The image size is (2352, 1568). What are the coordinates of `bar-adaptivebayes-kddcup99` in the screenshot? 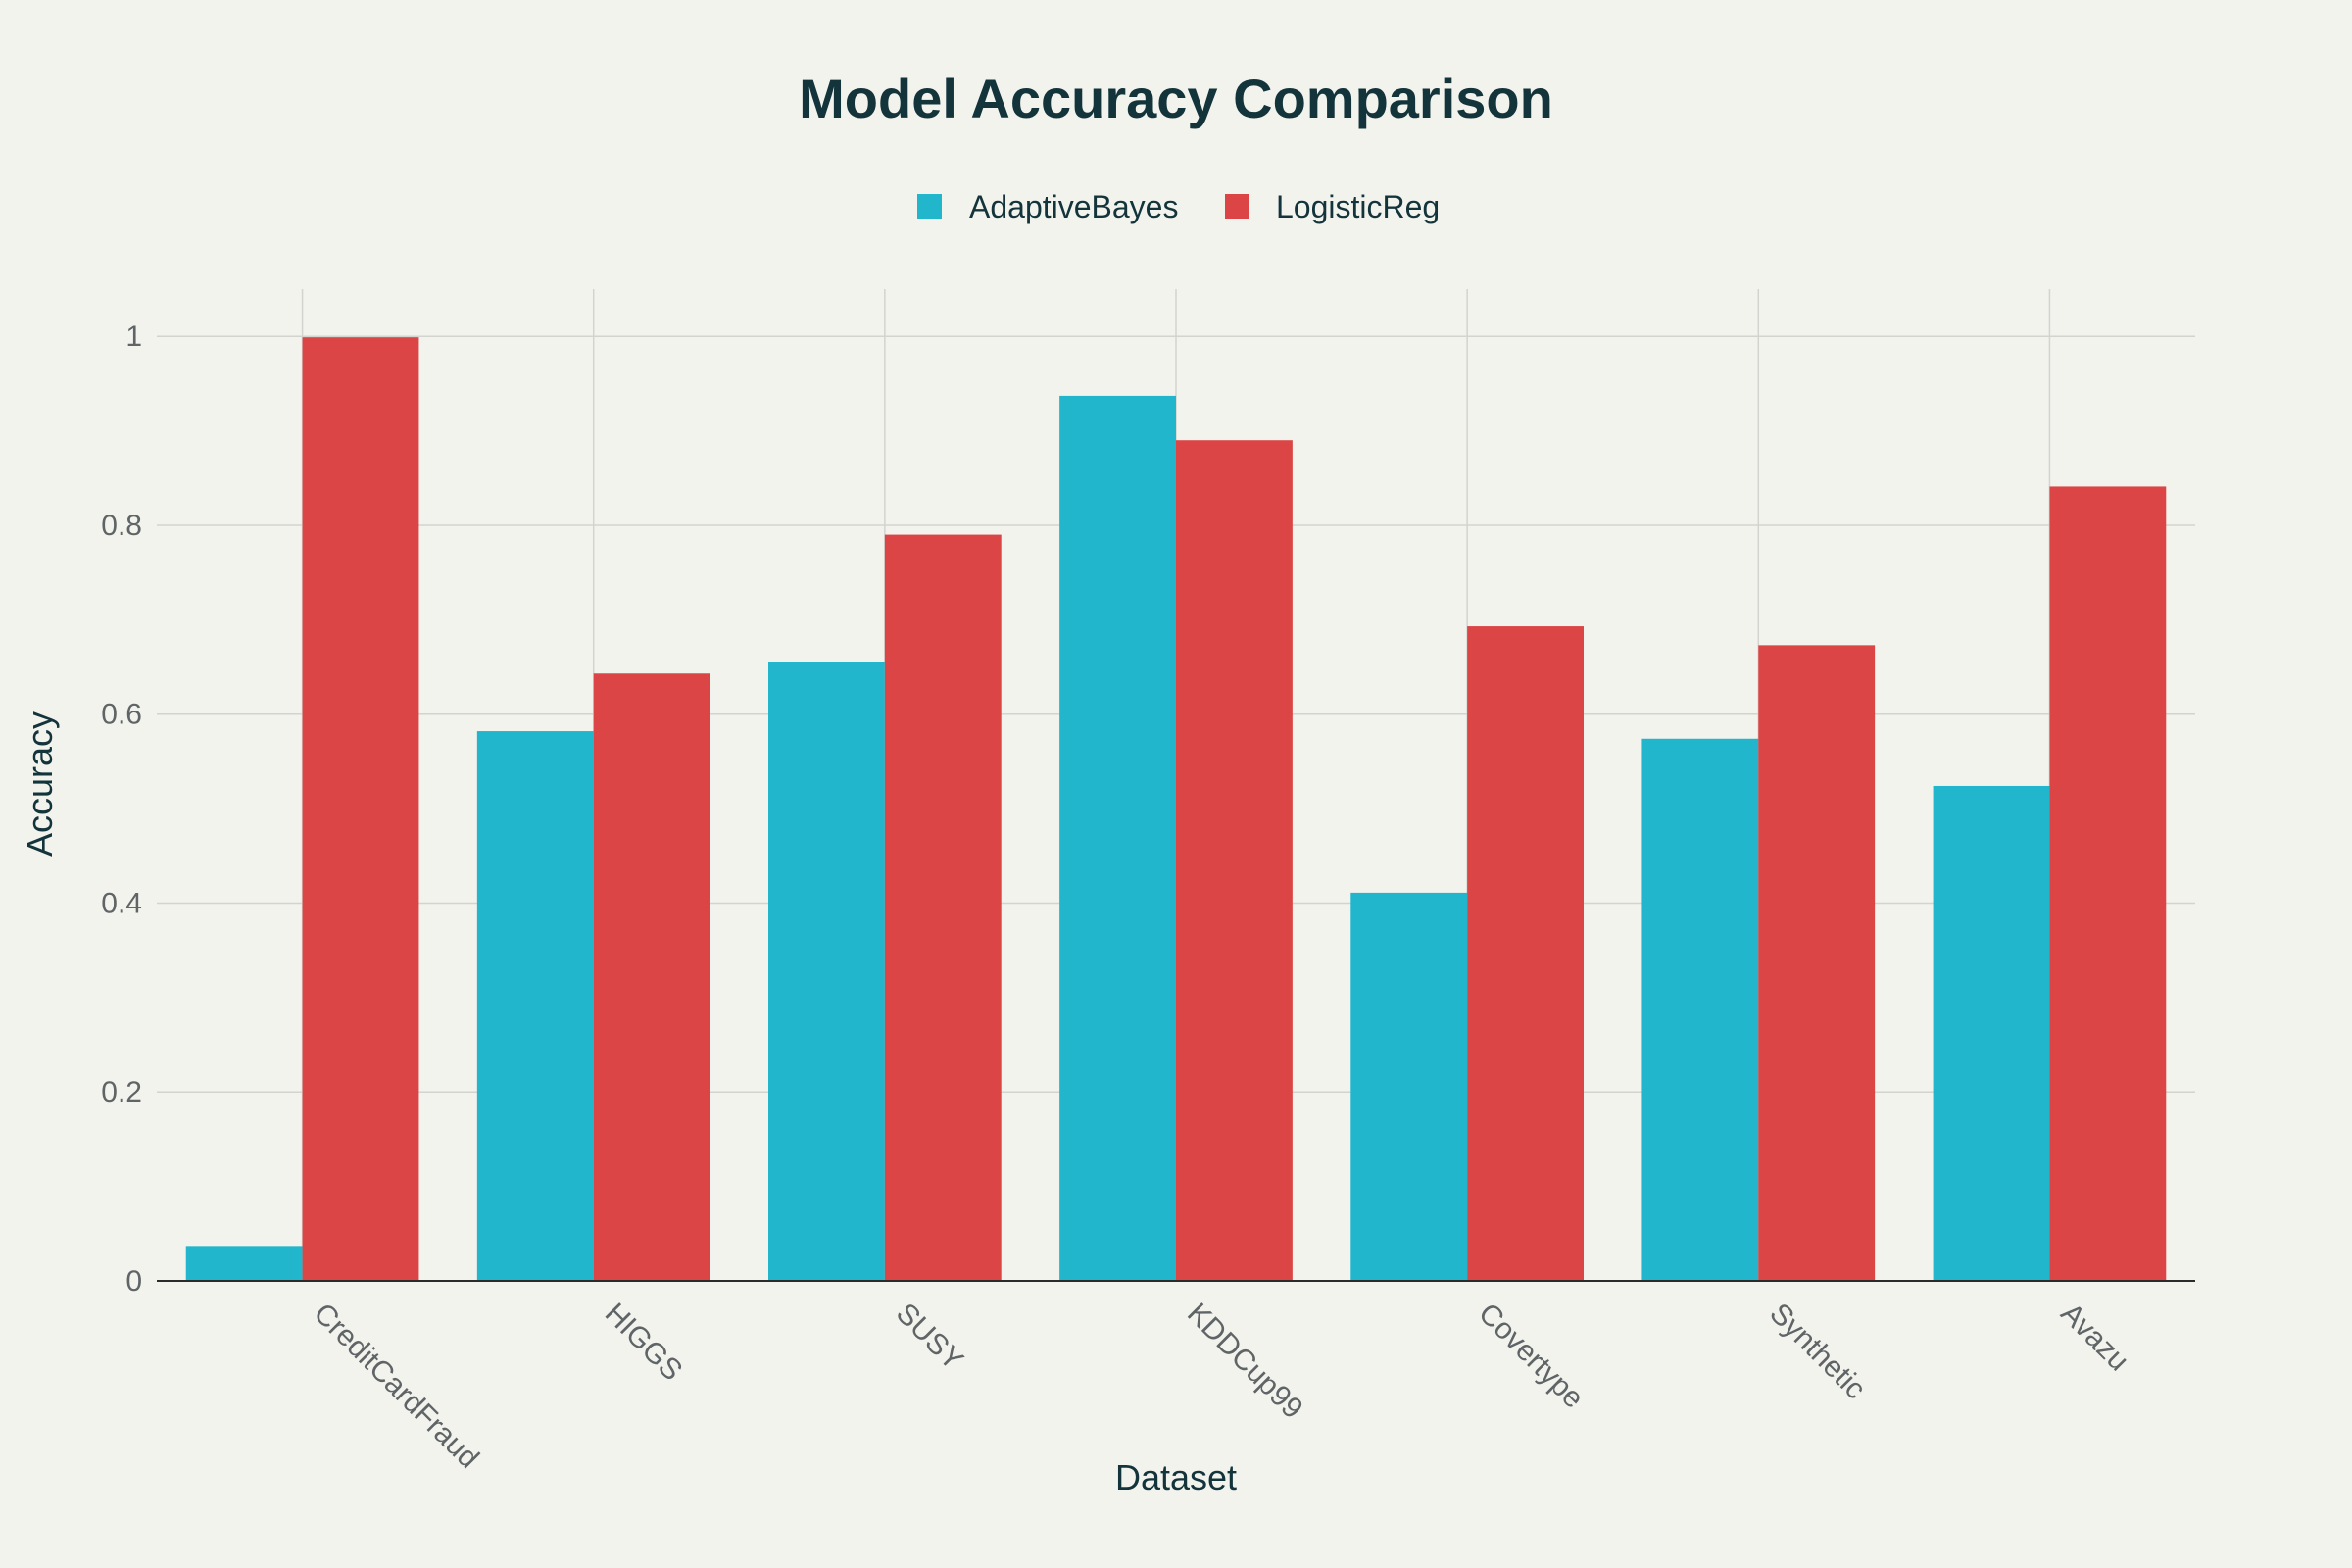 It's located at (1117, 838).